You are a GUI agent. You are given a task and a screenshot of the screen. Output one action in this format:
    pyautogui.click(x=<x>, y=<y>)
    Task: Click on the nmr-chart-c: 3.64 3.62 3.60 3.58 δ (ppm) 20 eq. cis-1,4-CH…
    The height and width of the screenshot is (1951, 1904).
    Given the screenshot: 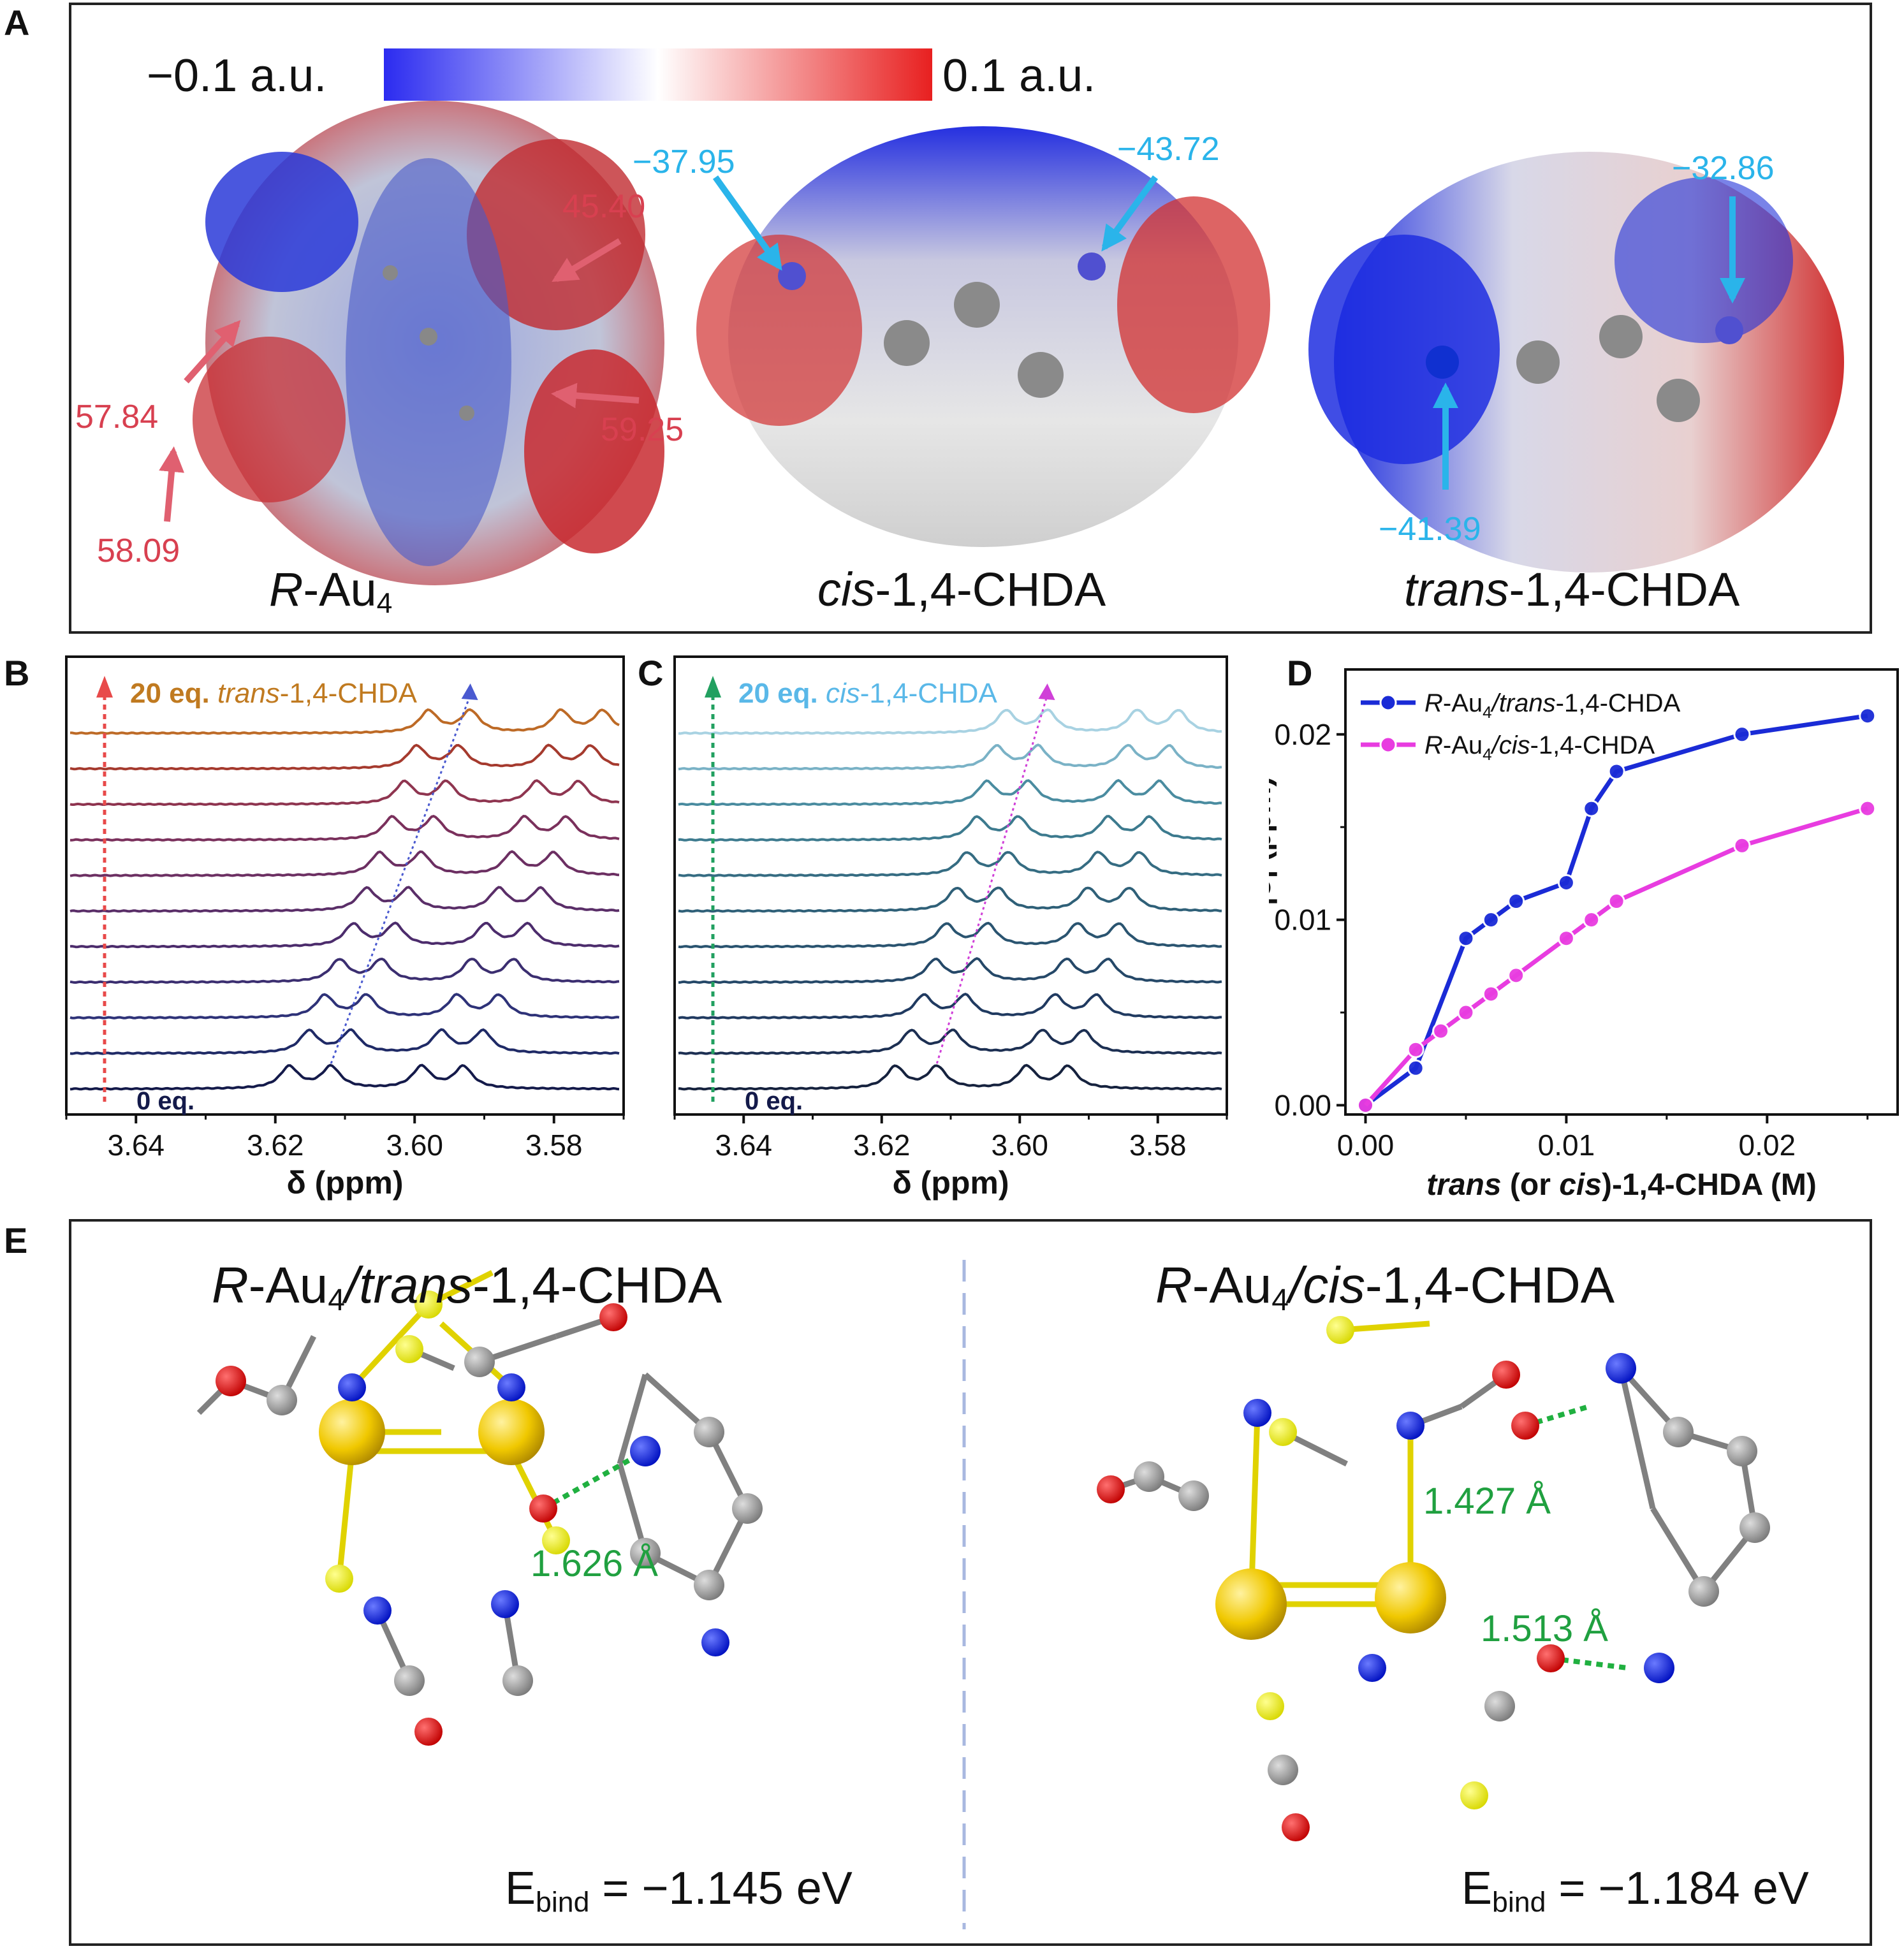 What is the action you would take?
    pyautogui.click(x=950, y=928)
    